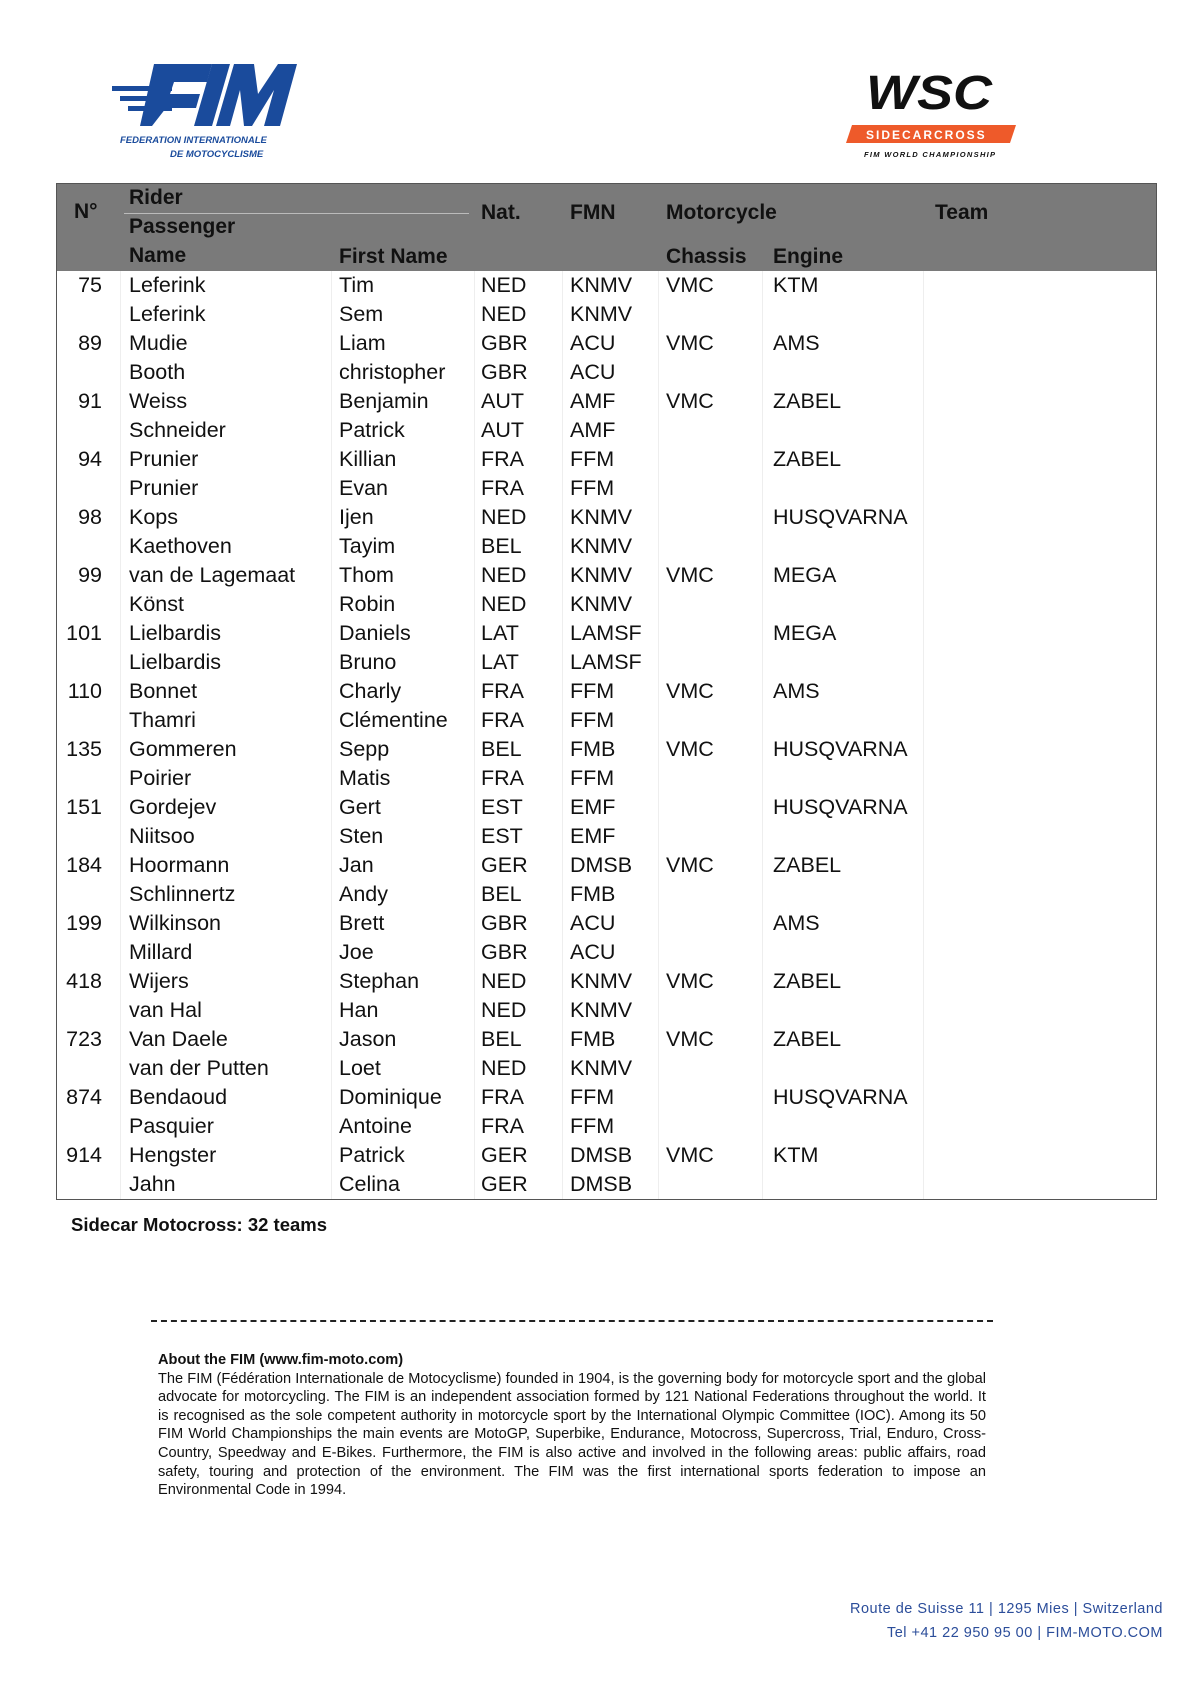 The width and height of the screenshot is (1190, 1683). What do you see at coordinates (84, 807) in the screenshot?
I see `rider-number: 151` at bounding box center [84, 807].